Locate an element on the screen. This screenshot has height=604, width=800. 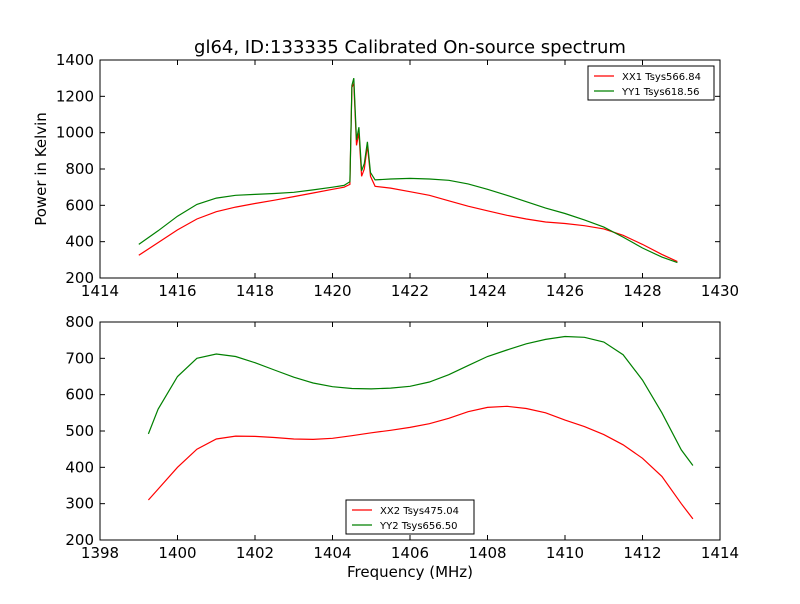
x-tick-label: 1406 is located at coordinates (410, 553).